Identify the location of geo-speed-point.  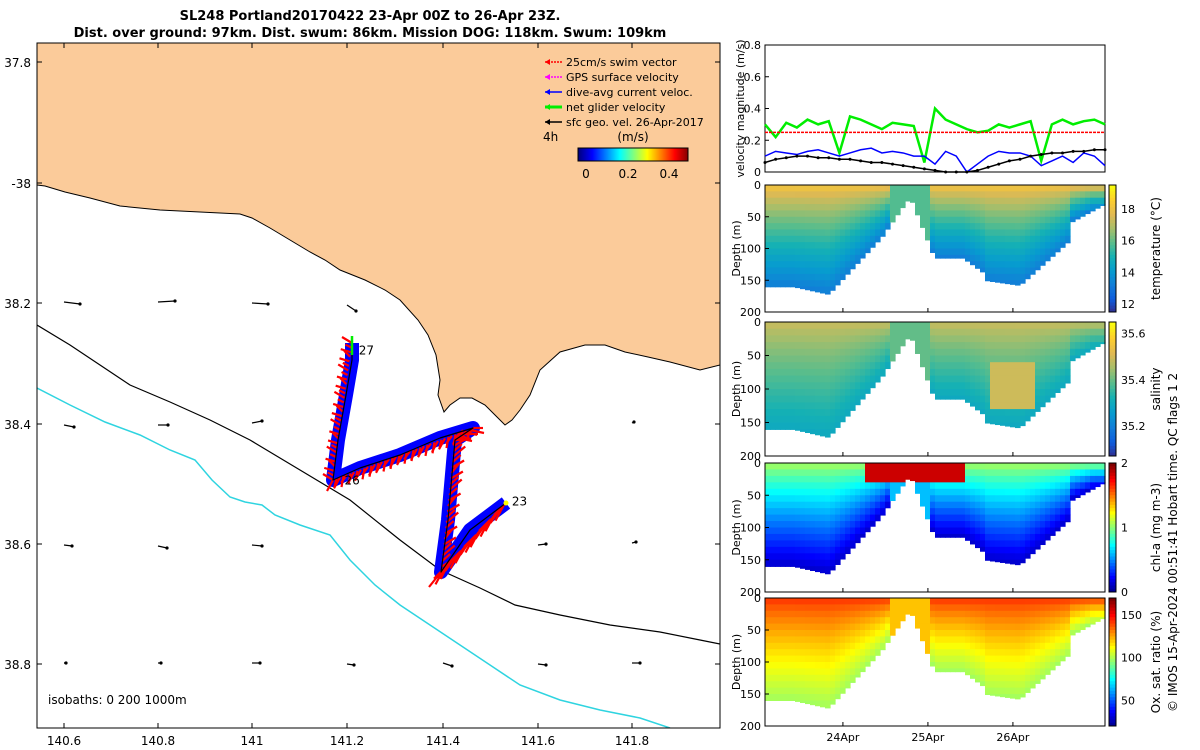
(1031, 156).